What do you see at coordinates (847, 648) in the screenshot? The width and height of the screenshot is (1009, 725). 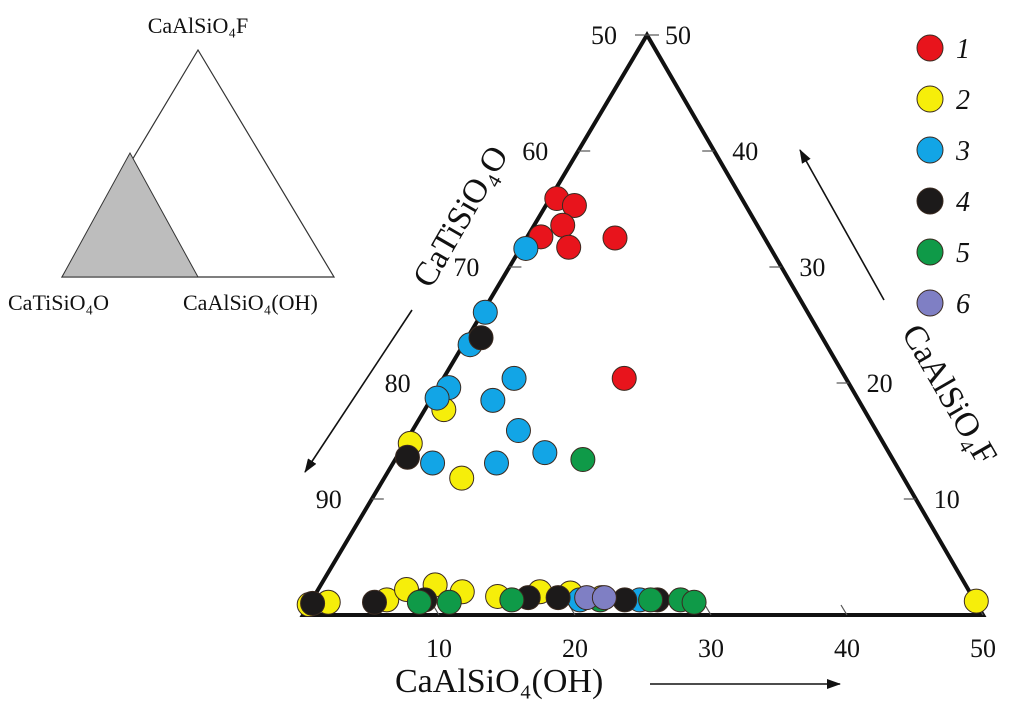 I see `x-tick-label: 40` at bounding box center [847, 648].